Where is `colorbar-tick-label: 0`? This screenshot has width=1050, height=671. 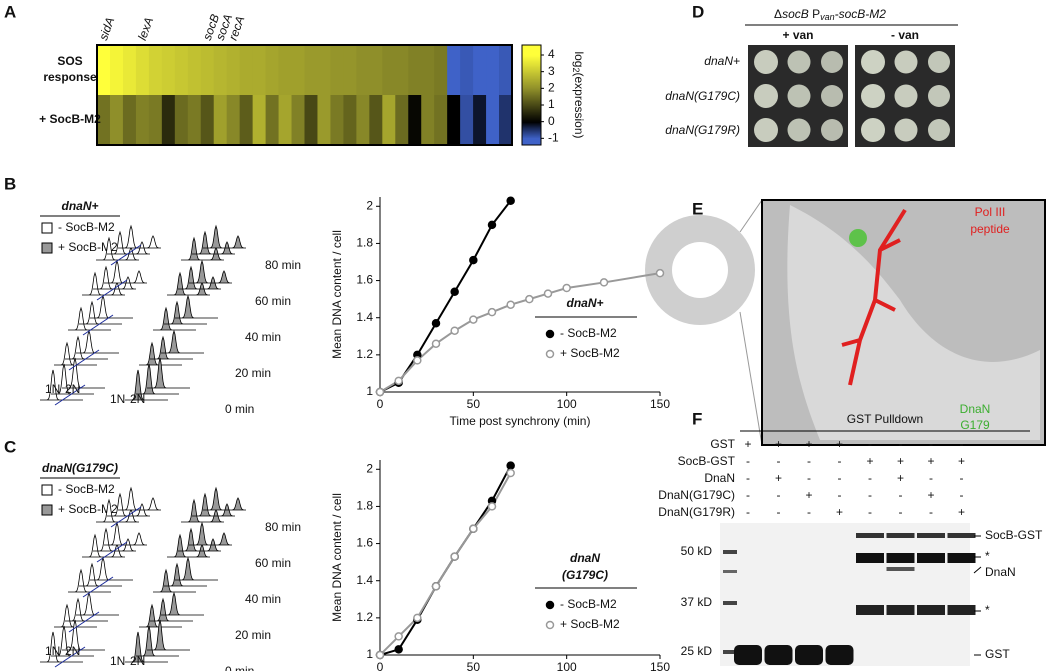
colorbar-tick-label: 0 is located at coordinates (551, 121).